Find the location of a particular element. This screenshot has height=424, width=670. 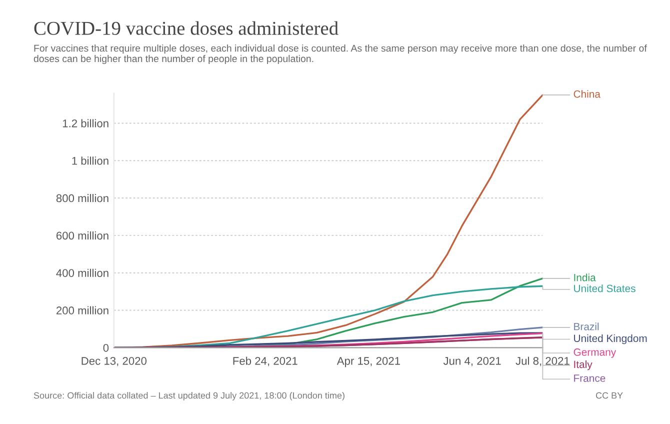

x-tick-label: Apr 15, 2021 is located at coordinates (368, 362).